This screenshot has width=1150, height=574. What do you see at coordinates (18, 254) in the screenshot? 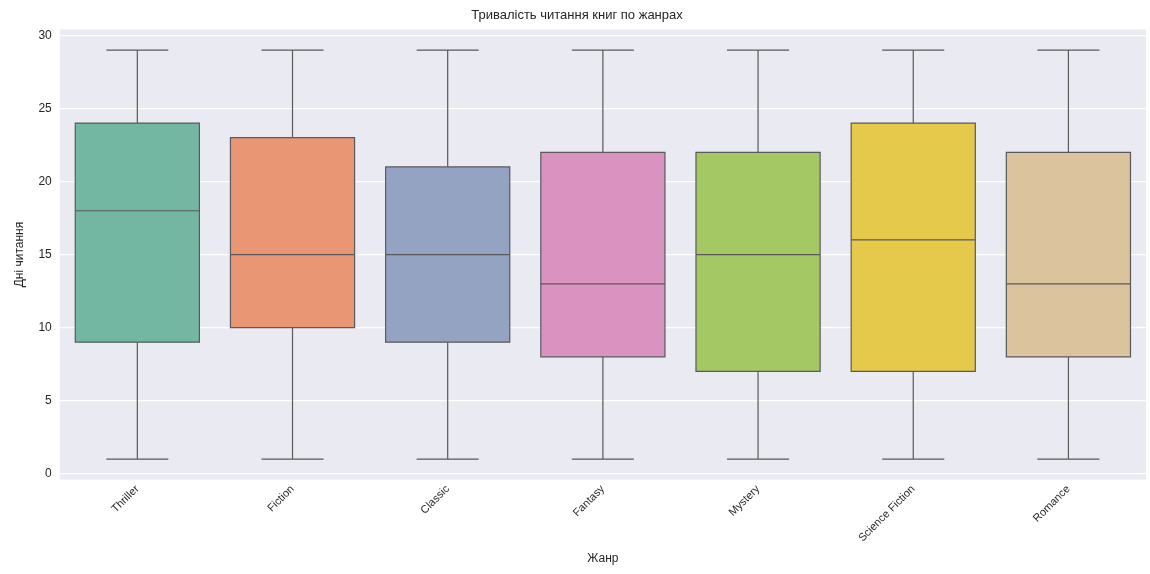
I see `y-axis-title: Дні читання` at bounding box center [18, 254].